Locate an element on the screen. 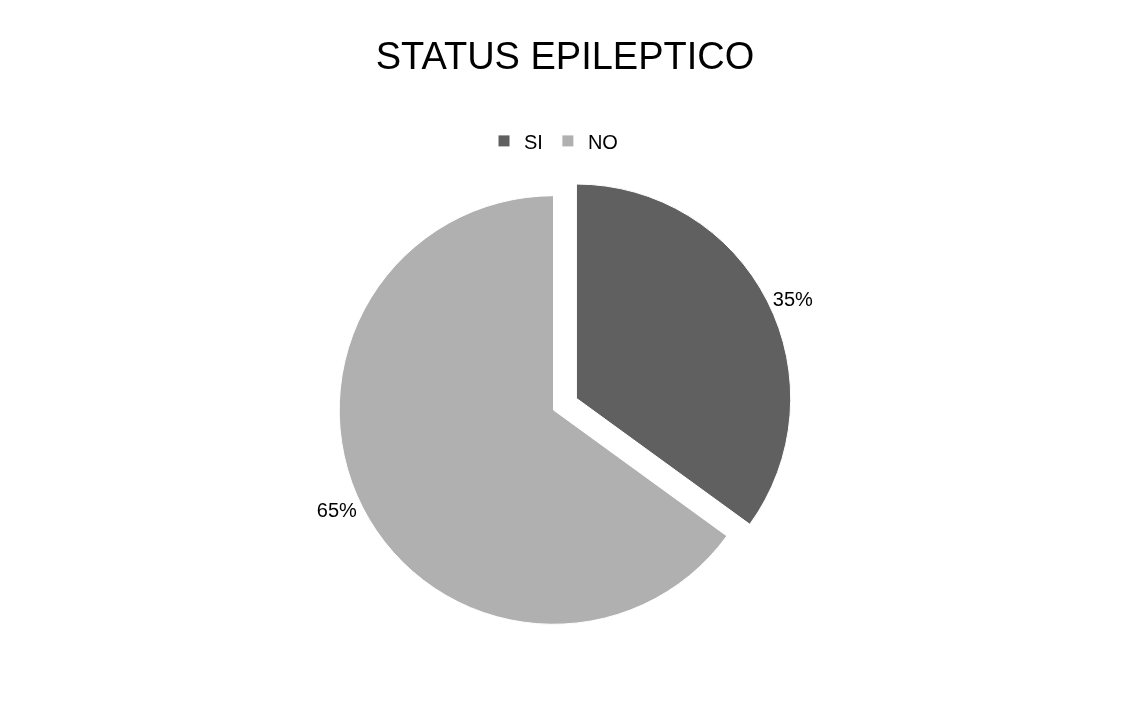  chart-title: STATUS EPILEPTICO is located at coordinates (565, 56).